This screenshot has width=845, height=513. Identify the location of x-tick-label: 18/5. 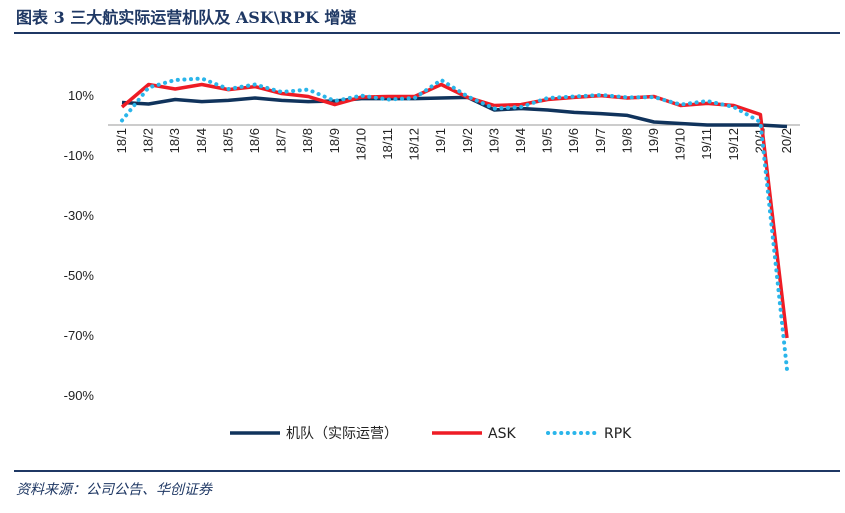
(227, 140).